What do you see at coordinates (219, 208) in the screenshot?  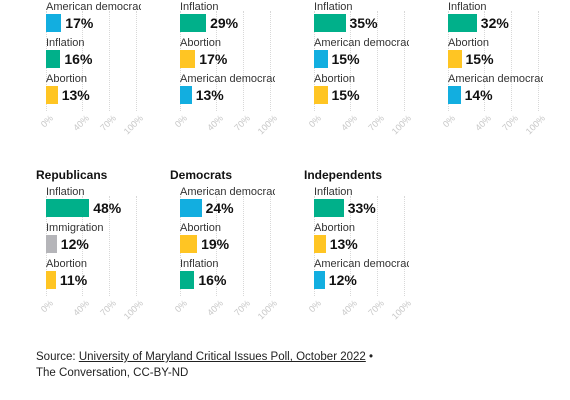 I see `value-label: 24%` at bounding box center [219, 208].